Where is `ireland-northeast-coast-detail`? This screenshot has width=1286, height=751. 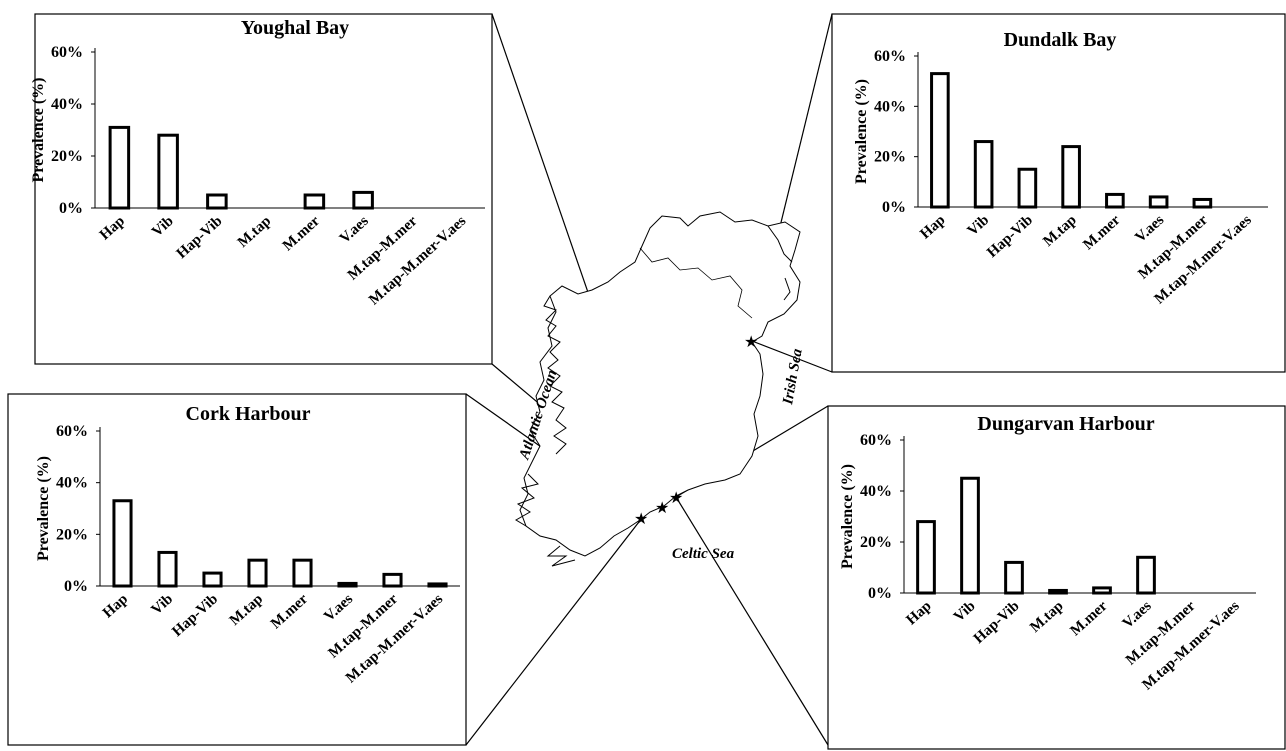 ireland-northeast-coast-detail is located at coordinates (780, 263).